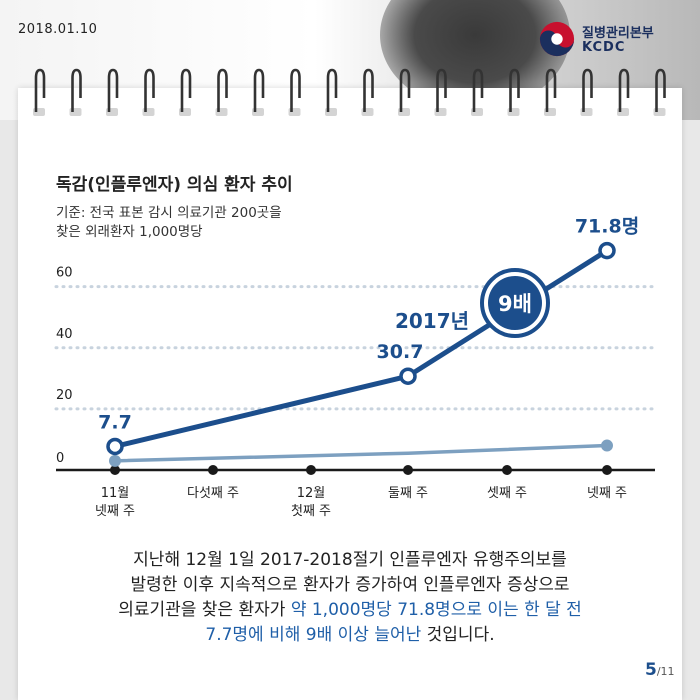  I want to click on chart-title: 독감(인플루엔자) 의심 환자 추이, so click(174, 185).